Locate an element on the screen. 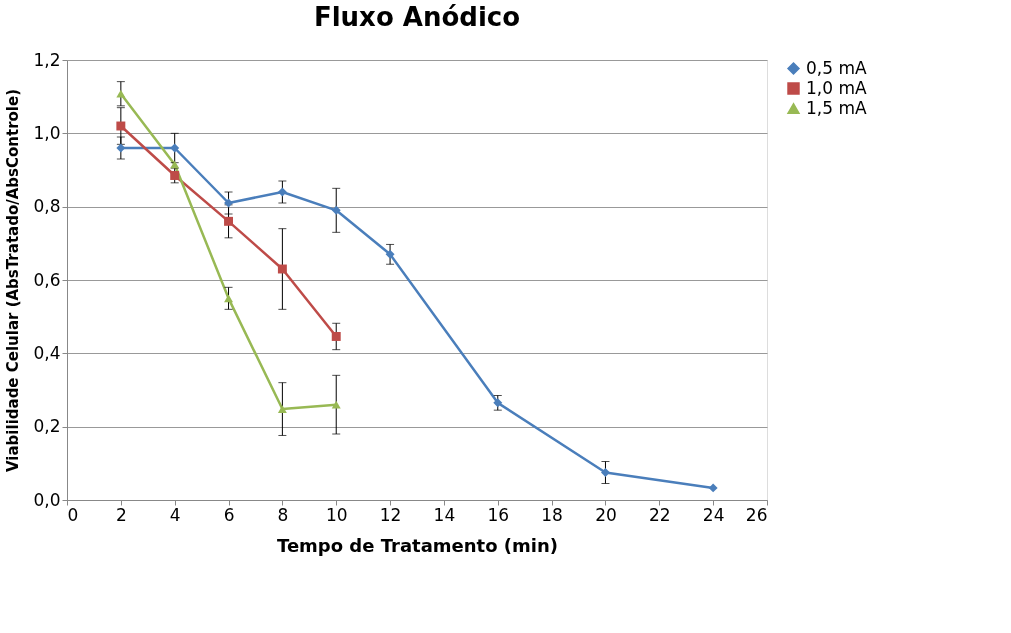 The image size is (1011, 633). y-tick-label: 0,6 is located at coordinates (47, 279).